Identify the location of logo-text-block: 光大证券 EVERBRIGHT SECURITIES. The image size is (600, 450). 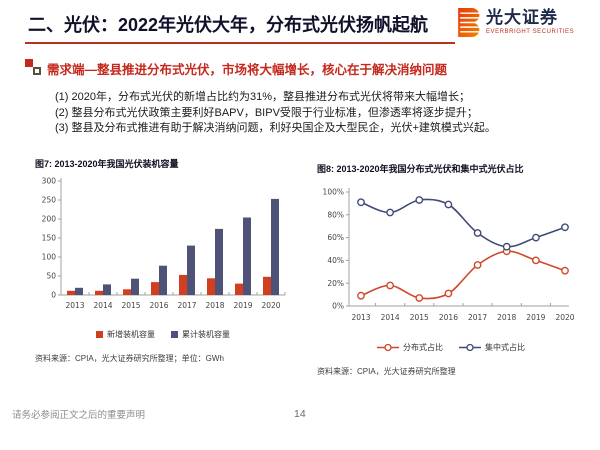
(530, 21).